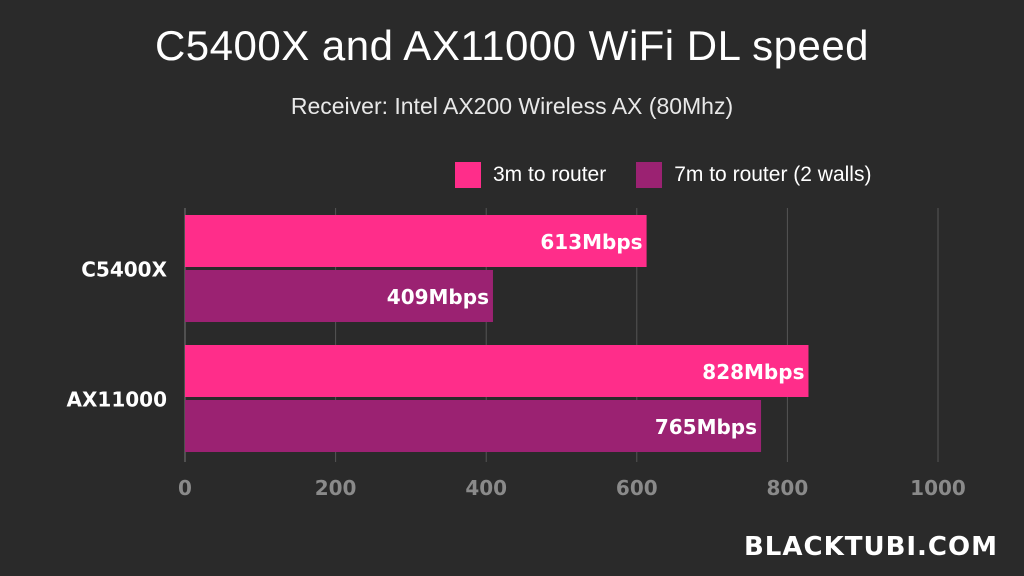 Image resolution: width=1024 pixels, height=576 pixels. What do you see at coordinates (336, 488) in the screenshot?
I see `x-tick-label-200: 200` at bounding box center [336, 488].